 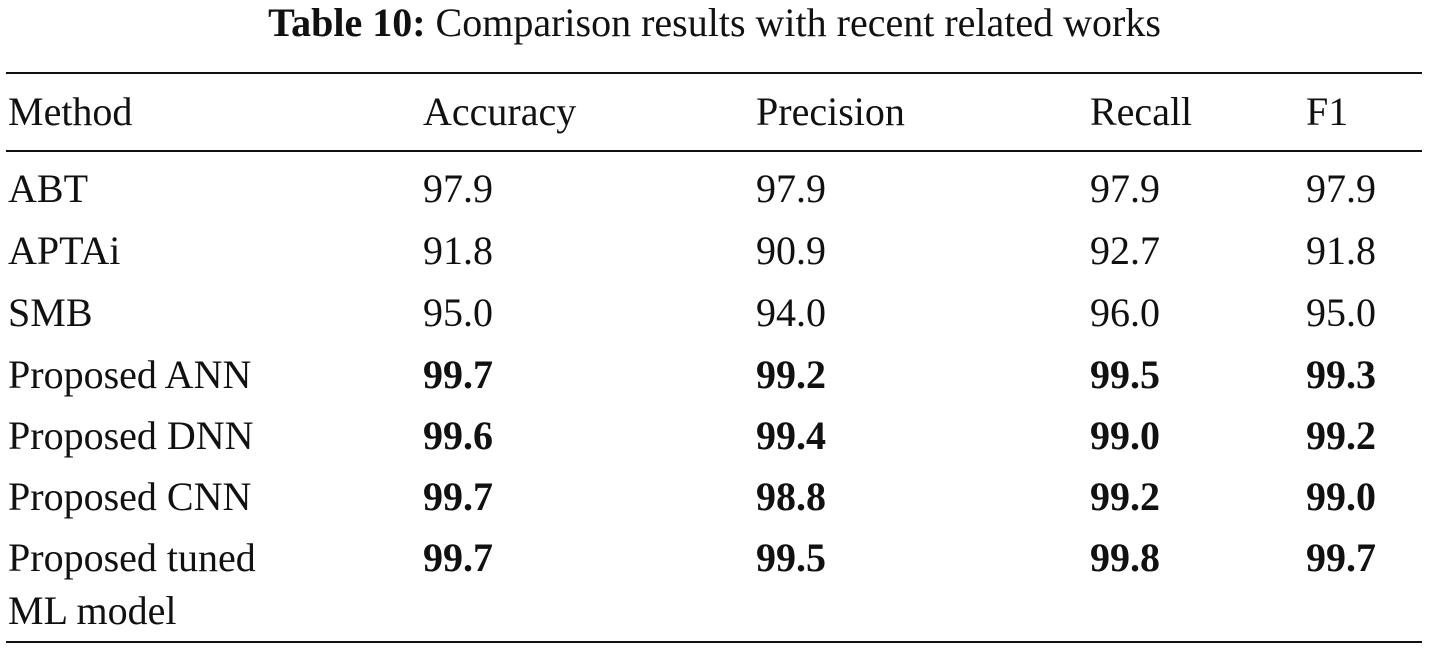 What do you see at coordinates (1327, 111) in the screenshot?
I see `header-f1: F1` at bounding box center [1327, 111].